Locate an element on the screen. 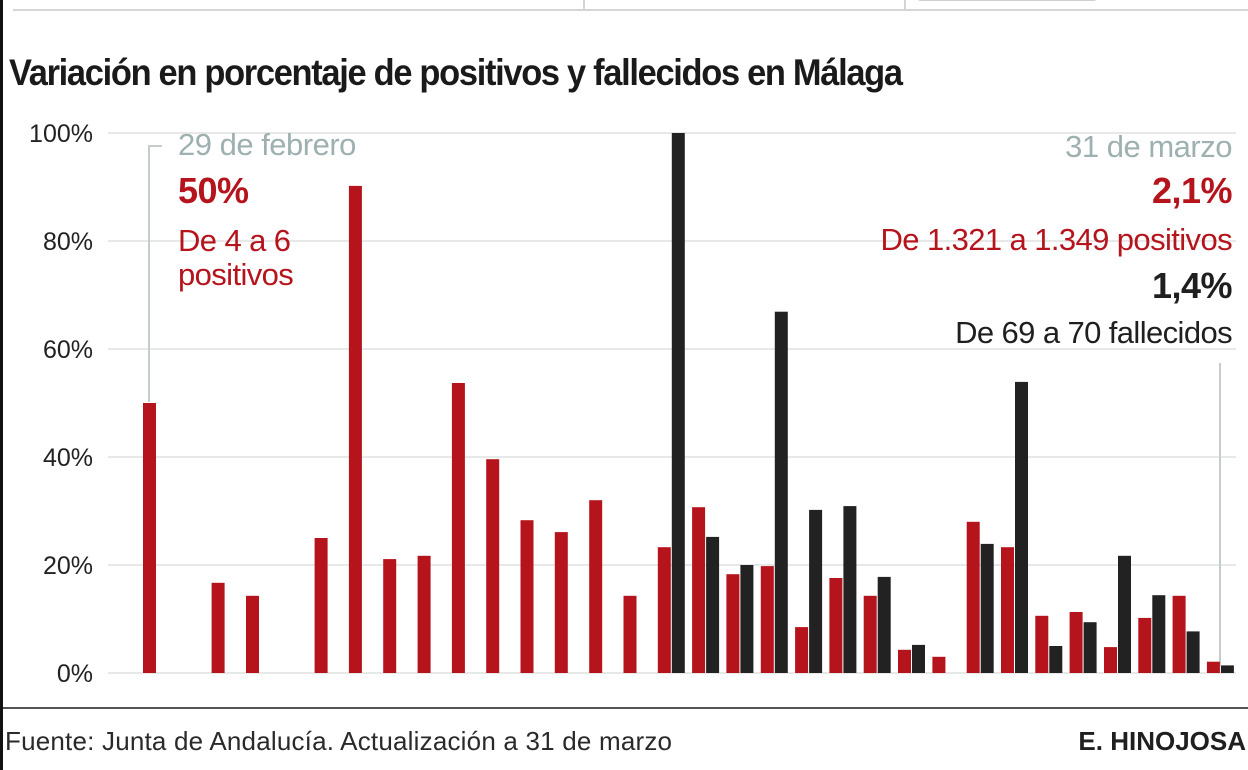  end-text-positivos: De 1.321 a 1.349 positivos is located at coordinates (1056, 239).